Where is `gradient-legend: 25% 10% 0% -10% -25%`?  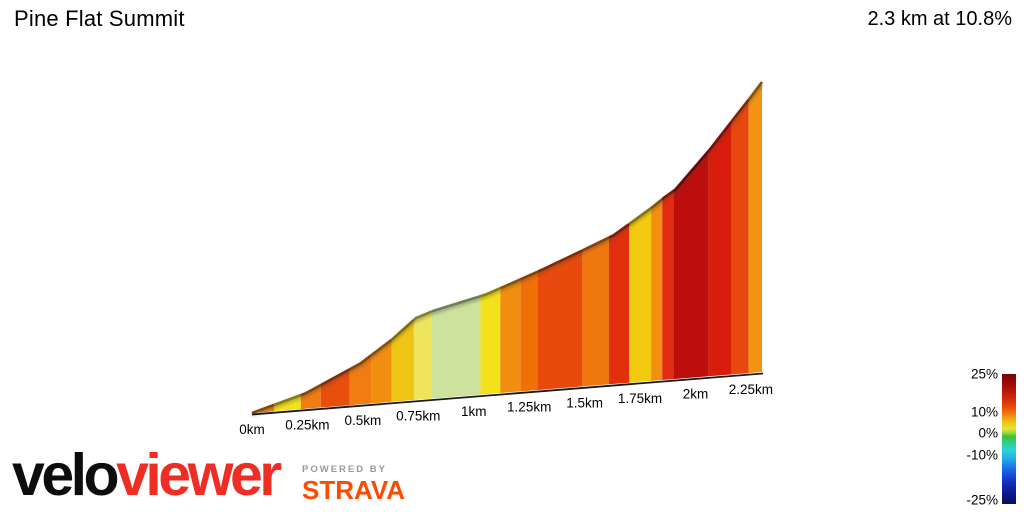
gradient-legend: 25% 10% 0% -10% -25% is located at coordinates (980, 437).